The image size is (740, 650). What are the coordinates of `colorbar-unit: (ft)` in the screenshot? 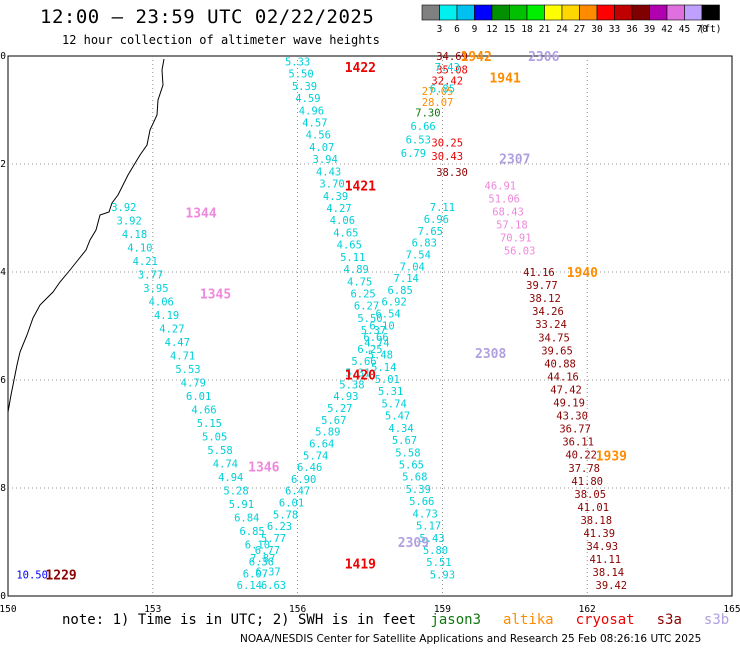 It's located at (710, 29).